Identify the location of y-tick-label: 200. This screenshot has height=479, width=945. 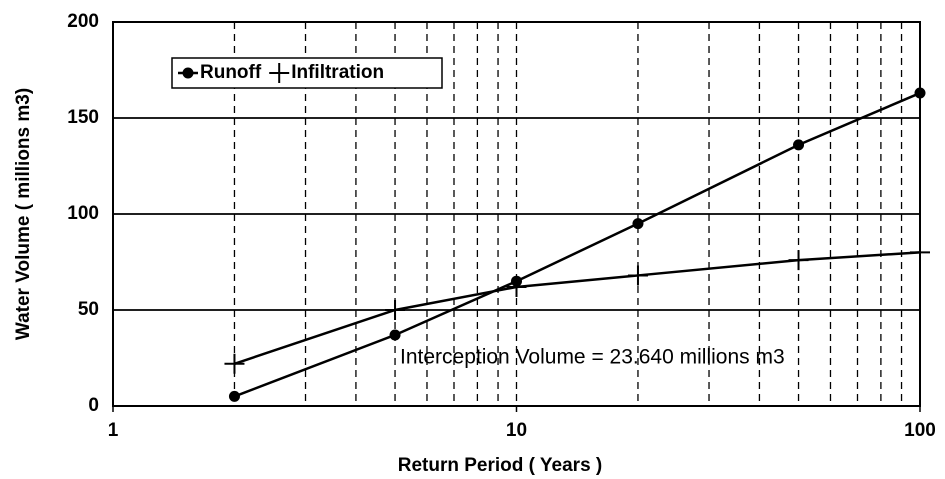
(83, 21).